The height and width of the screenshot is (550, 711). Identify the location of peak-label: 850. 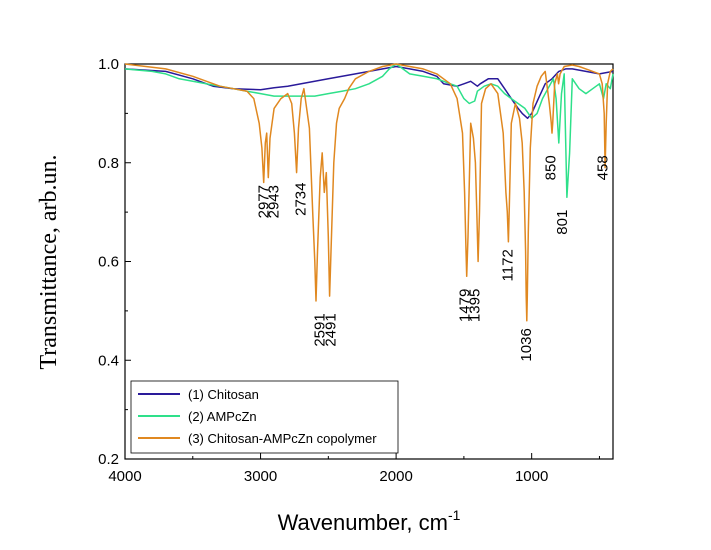
(551, 167).